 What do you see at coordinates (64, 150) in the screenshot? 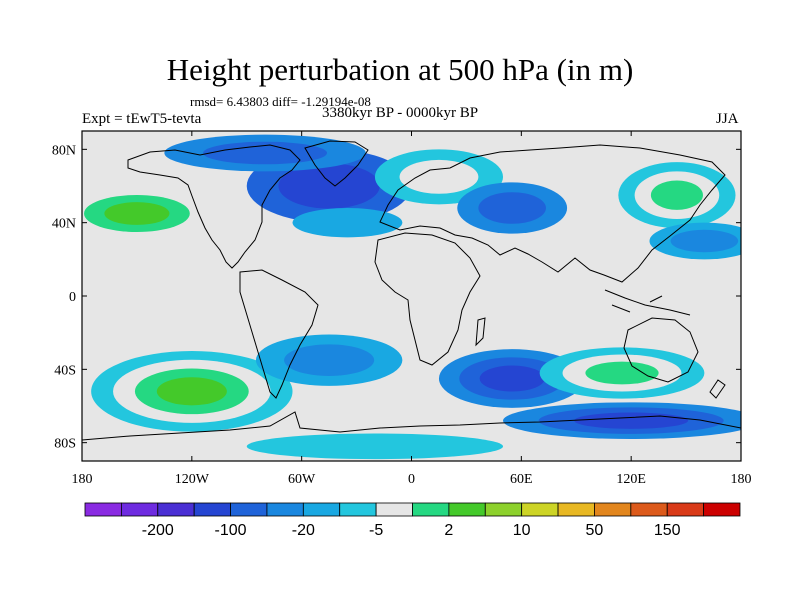
I see `y-tick-label: 80N` at bounding box center [64, 150].